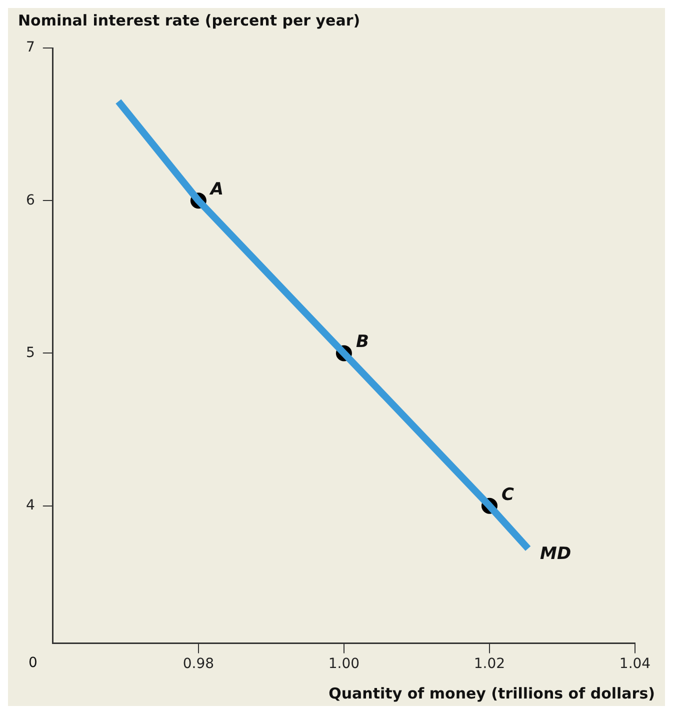 The width and height of the screenshot is (673, 714). Describe the element at coordinates (491, 693) in the screenshot. I see `x-axis-title: Quantity of money (trillions of dollars)` at that location.